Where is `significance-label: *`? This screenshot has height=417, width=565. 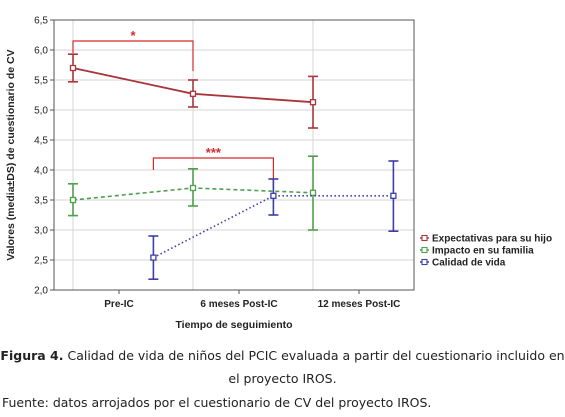 significance-label: * is located at coordinates (133, 35).